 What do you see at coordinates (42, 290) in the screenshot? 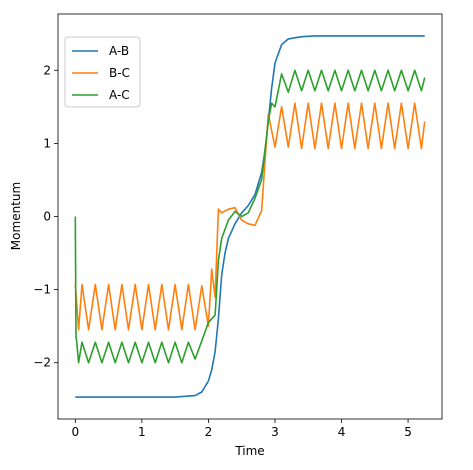
I see `y-tick-label: −1` at bounding box center [42, 290].